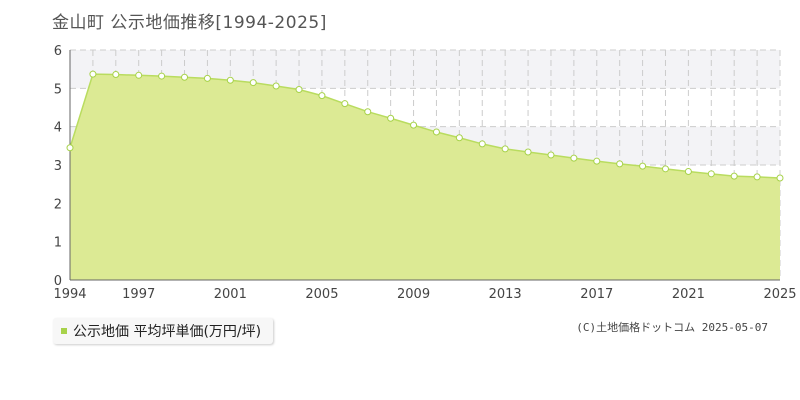 This screenshot has height=400, width=800. Describe the element at coordinates (138, 294) in the screenshot. I see `x-tick-label: 1997` at that location.